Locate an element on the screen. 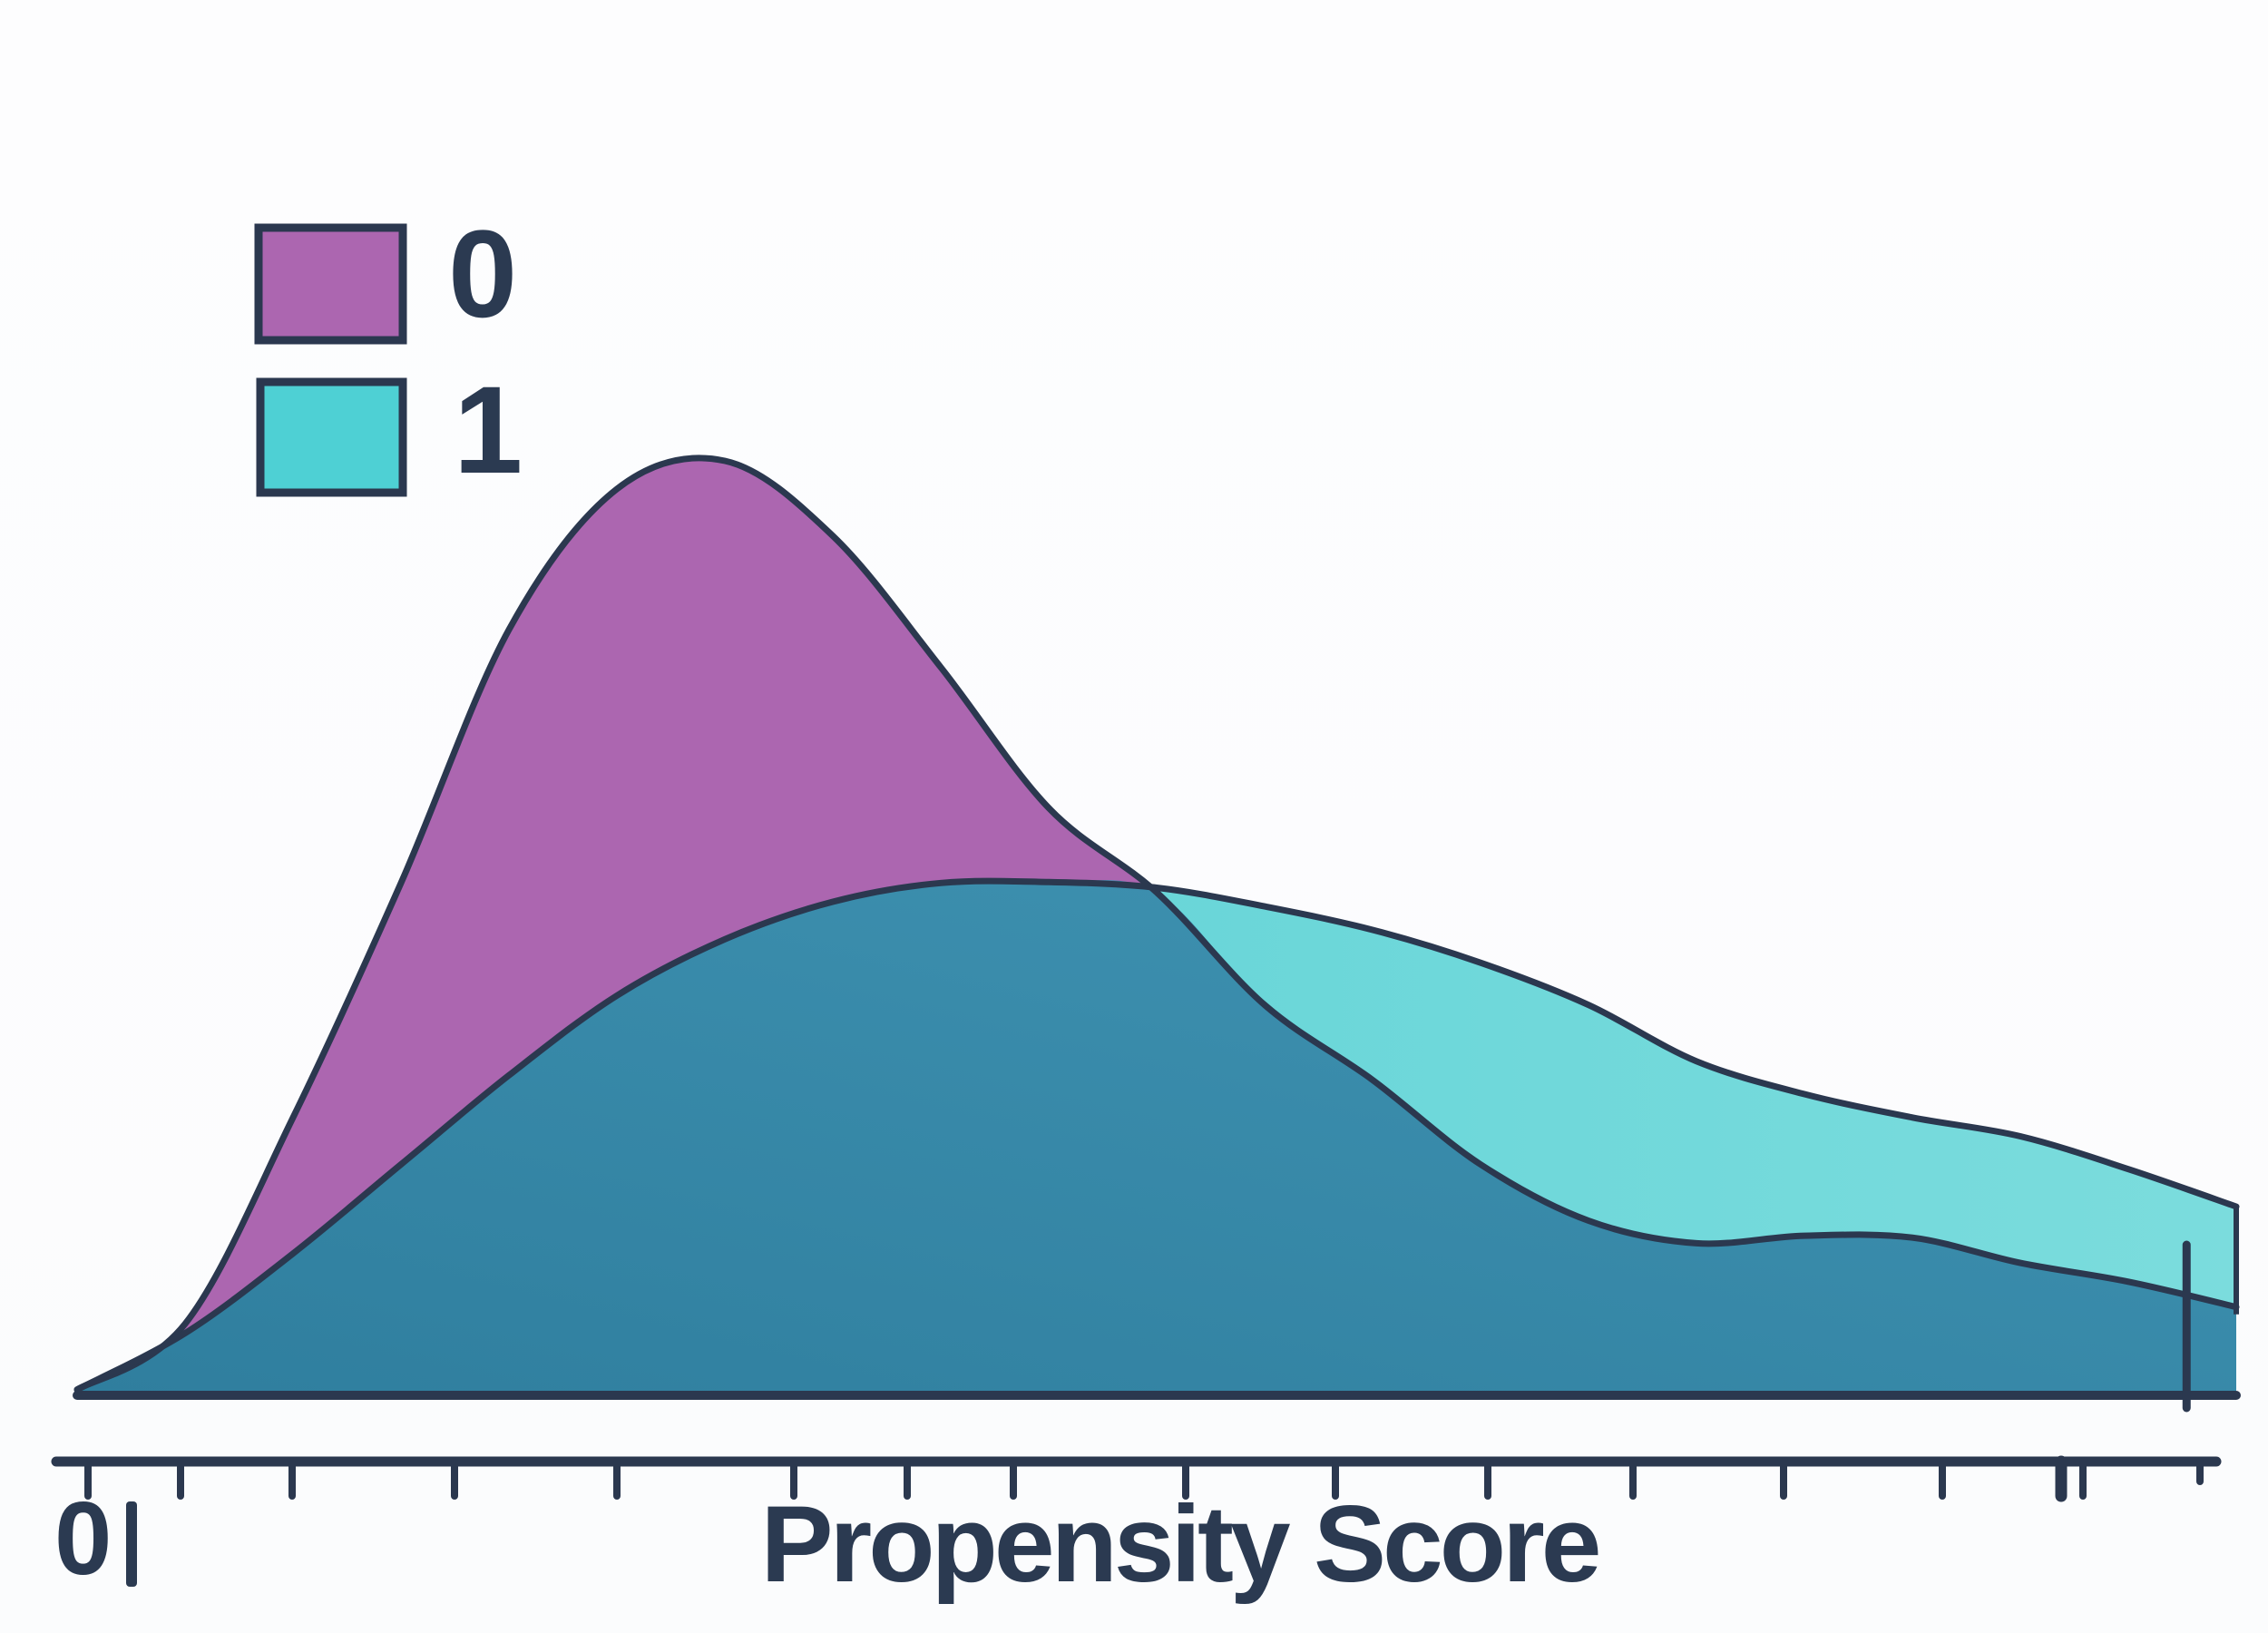 This screenshot has width=2268, height=1633. stray-tick-mark is located at coordinates (131, 1544).